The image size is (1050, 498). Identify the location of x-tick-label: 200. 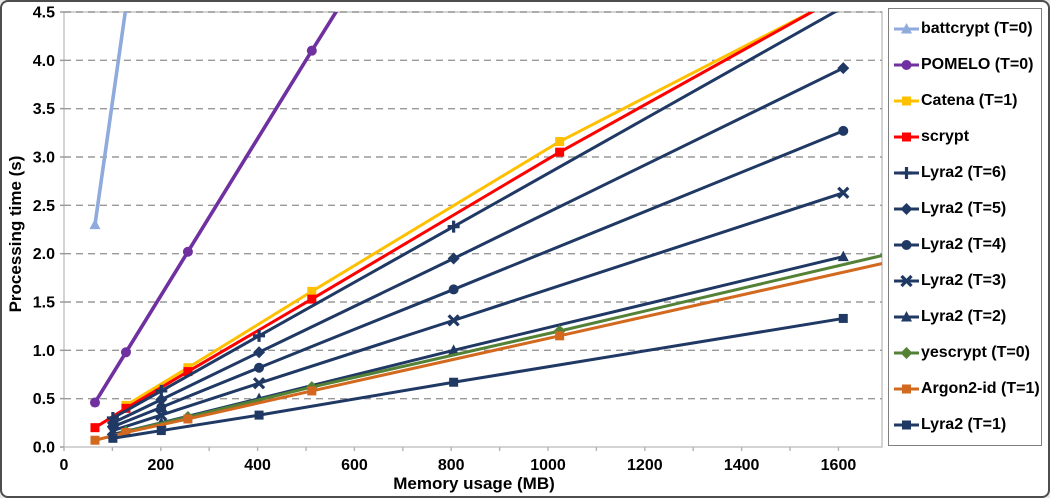
(160, 465).